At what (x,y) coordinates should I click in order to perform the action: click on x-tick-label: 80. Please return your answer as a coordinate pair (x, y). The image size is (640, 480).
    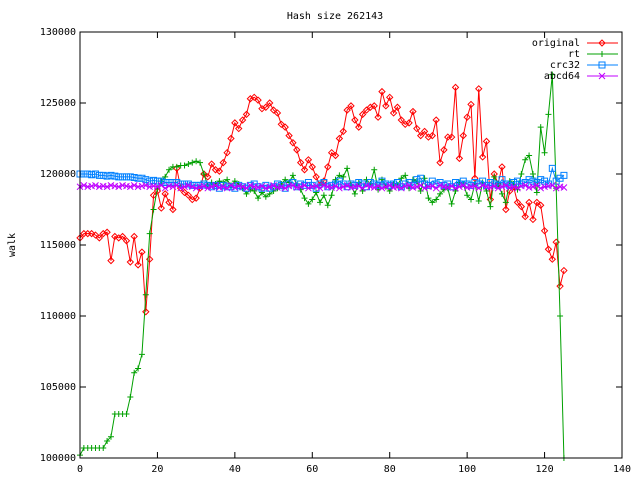
    Looking at the image, I should click on (390, 469).